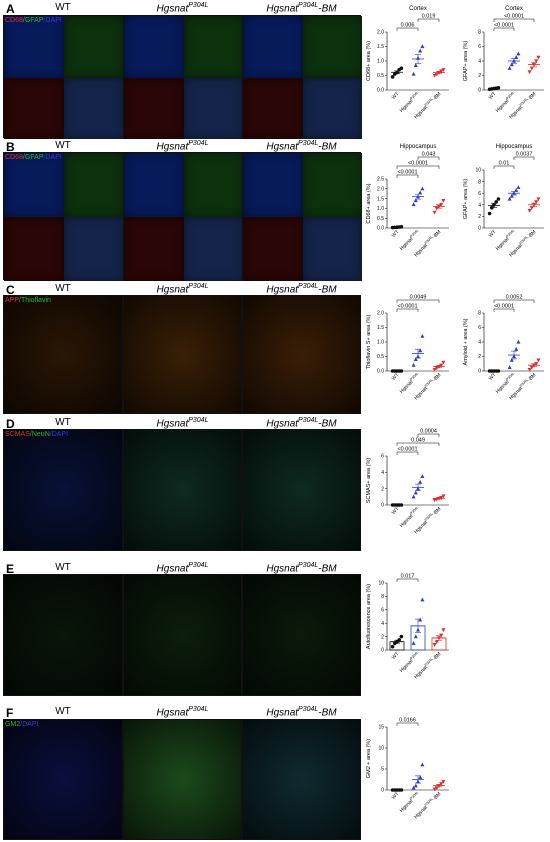 The width and height of the screenshot is (550, 842). Describe the element at coordinates (14, 157) in the screenshot. I see `stain-part: CD68` at that location.